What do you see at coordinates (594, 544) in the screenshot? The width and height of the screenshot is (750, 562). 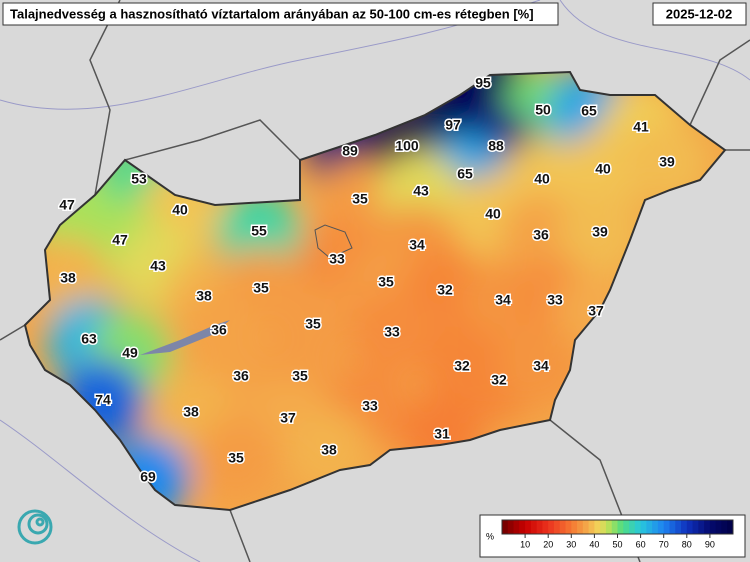 I see `colorbar-tick-label: 40` at bounding box center [594, 544].